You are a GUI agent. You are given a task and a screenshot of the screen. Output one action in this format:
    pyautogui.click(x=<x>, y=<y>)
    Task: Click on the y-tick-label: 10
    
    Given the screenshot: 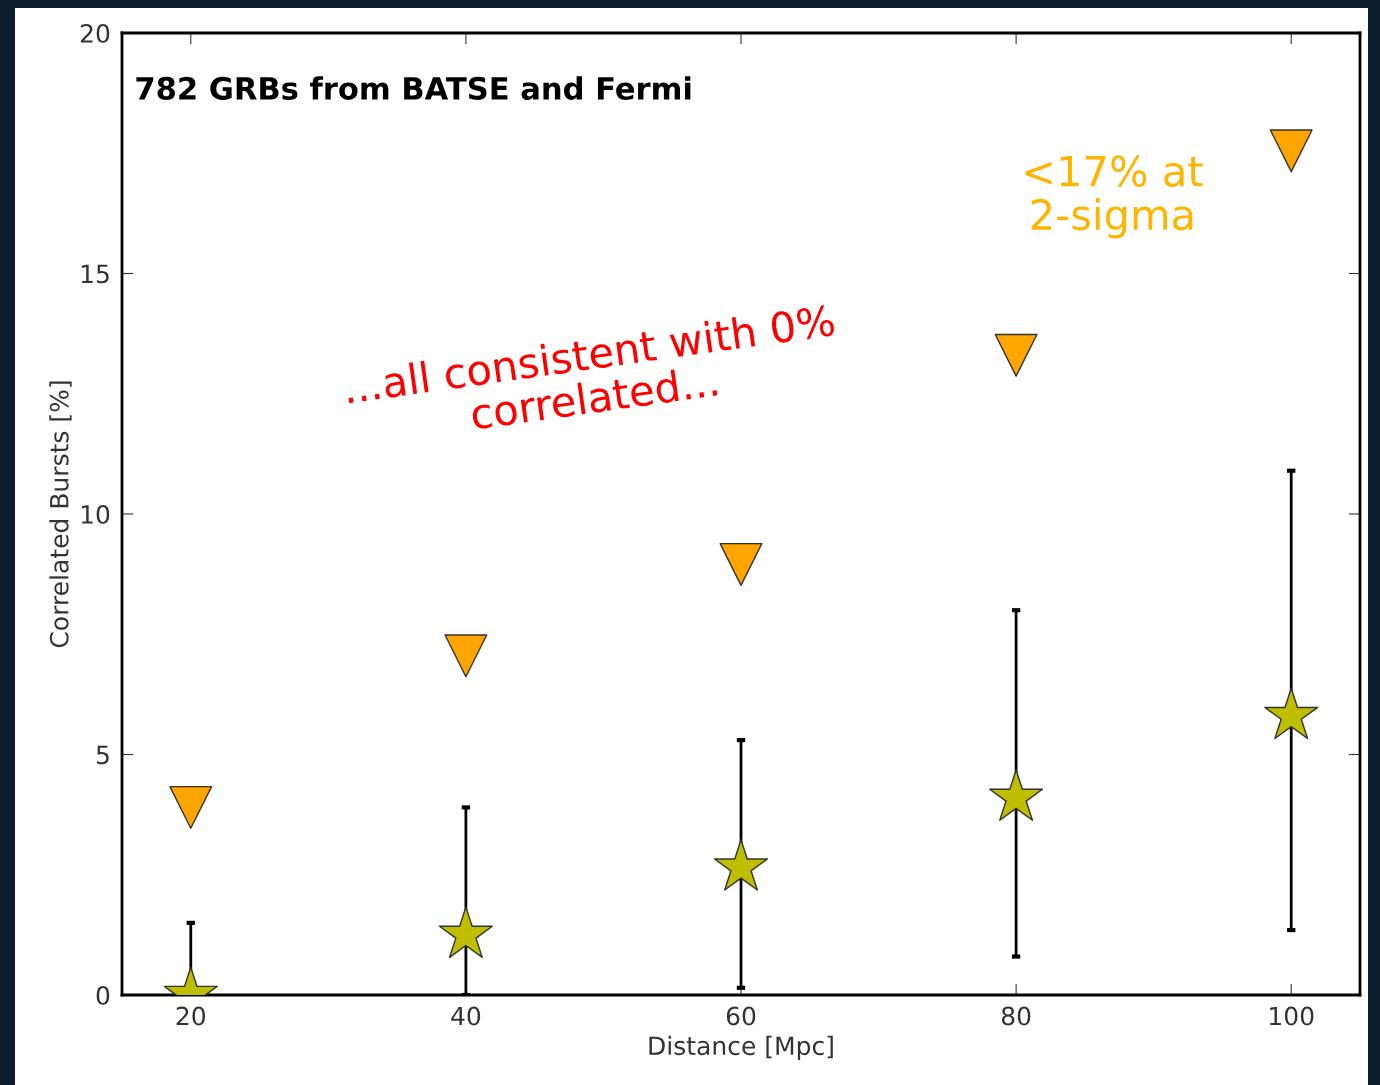 What is the action you would take?
    pyautogui.click(x=95, y=514)
    